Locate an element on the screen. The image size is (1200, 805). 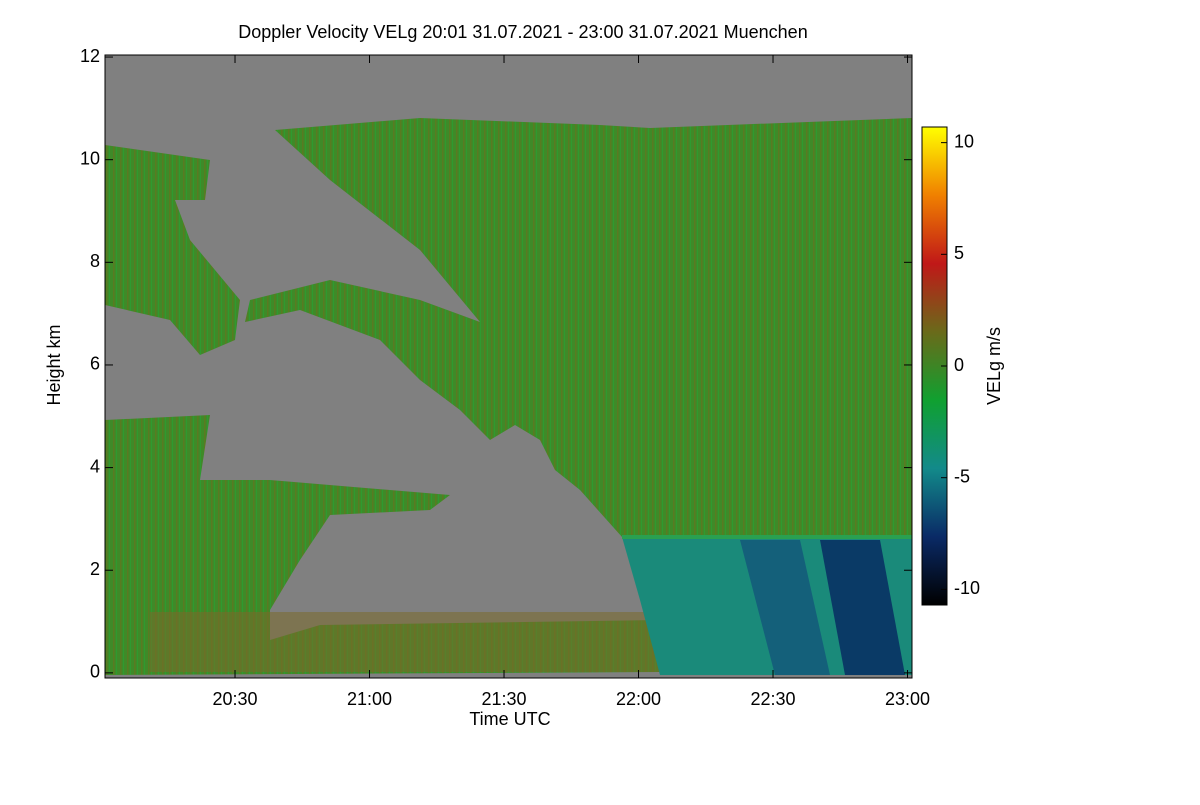
y-tick-label: 10 is located at coordinates (90, 158).